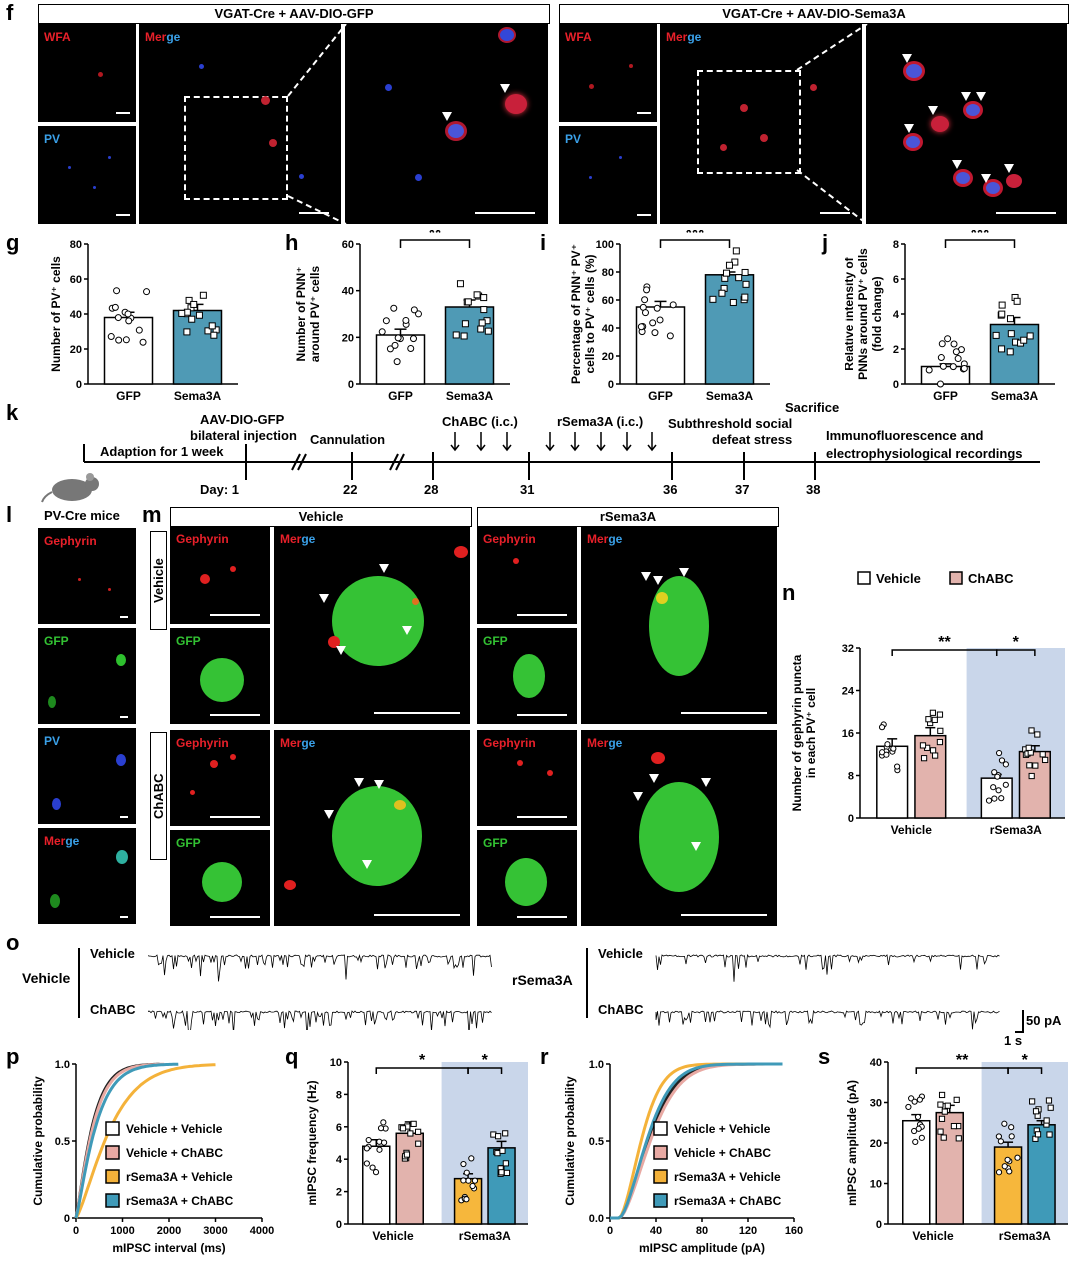 The height and width of the screenshot is (1262, 1080). Describe the element at coordinates (62, 1142) in the screenshot. I see `y-tick-label: 0.5` at that location.